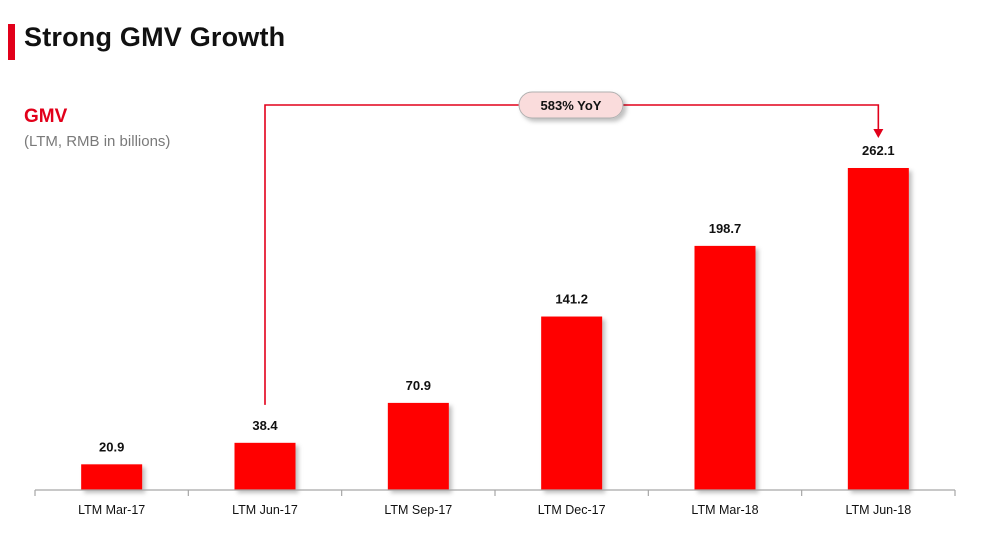  What do you see at coordinates (46, 116) in the screenshot?
I see `chart-title: GMV` at bounding box center [46, 116].